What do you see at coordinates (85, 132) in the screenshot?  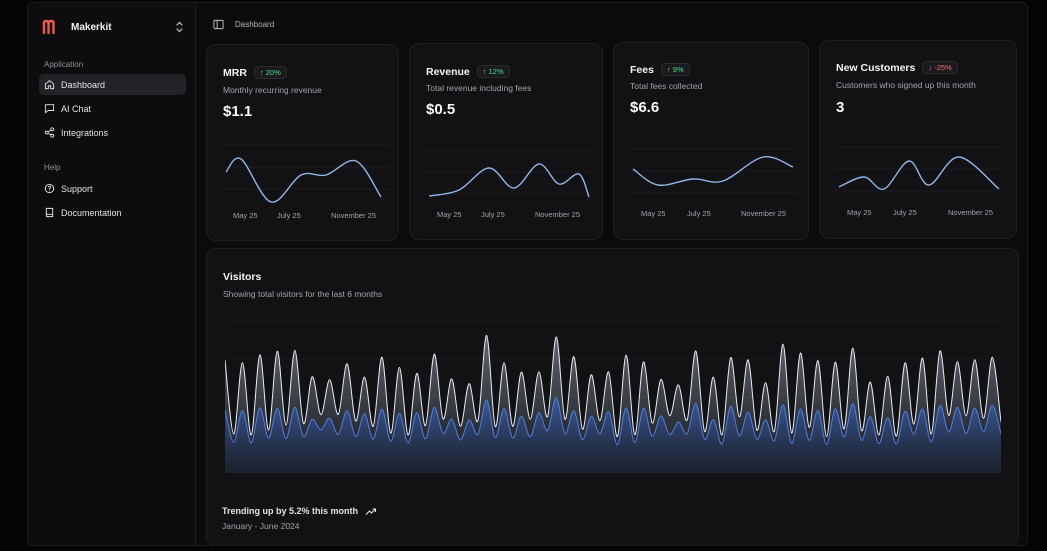 I see `sidebar-item-label: Integrations` at bounding box center [85, 132].